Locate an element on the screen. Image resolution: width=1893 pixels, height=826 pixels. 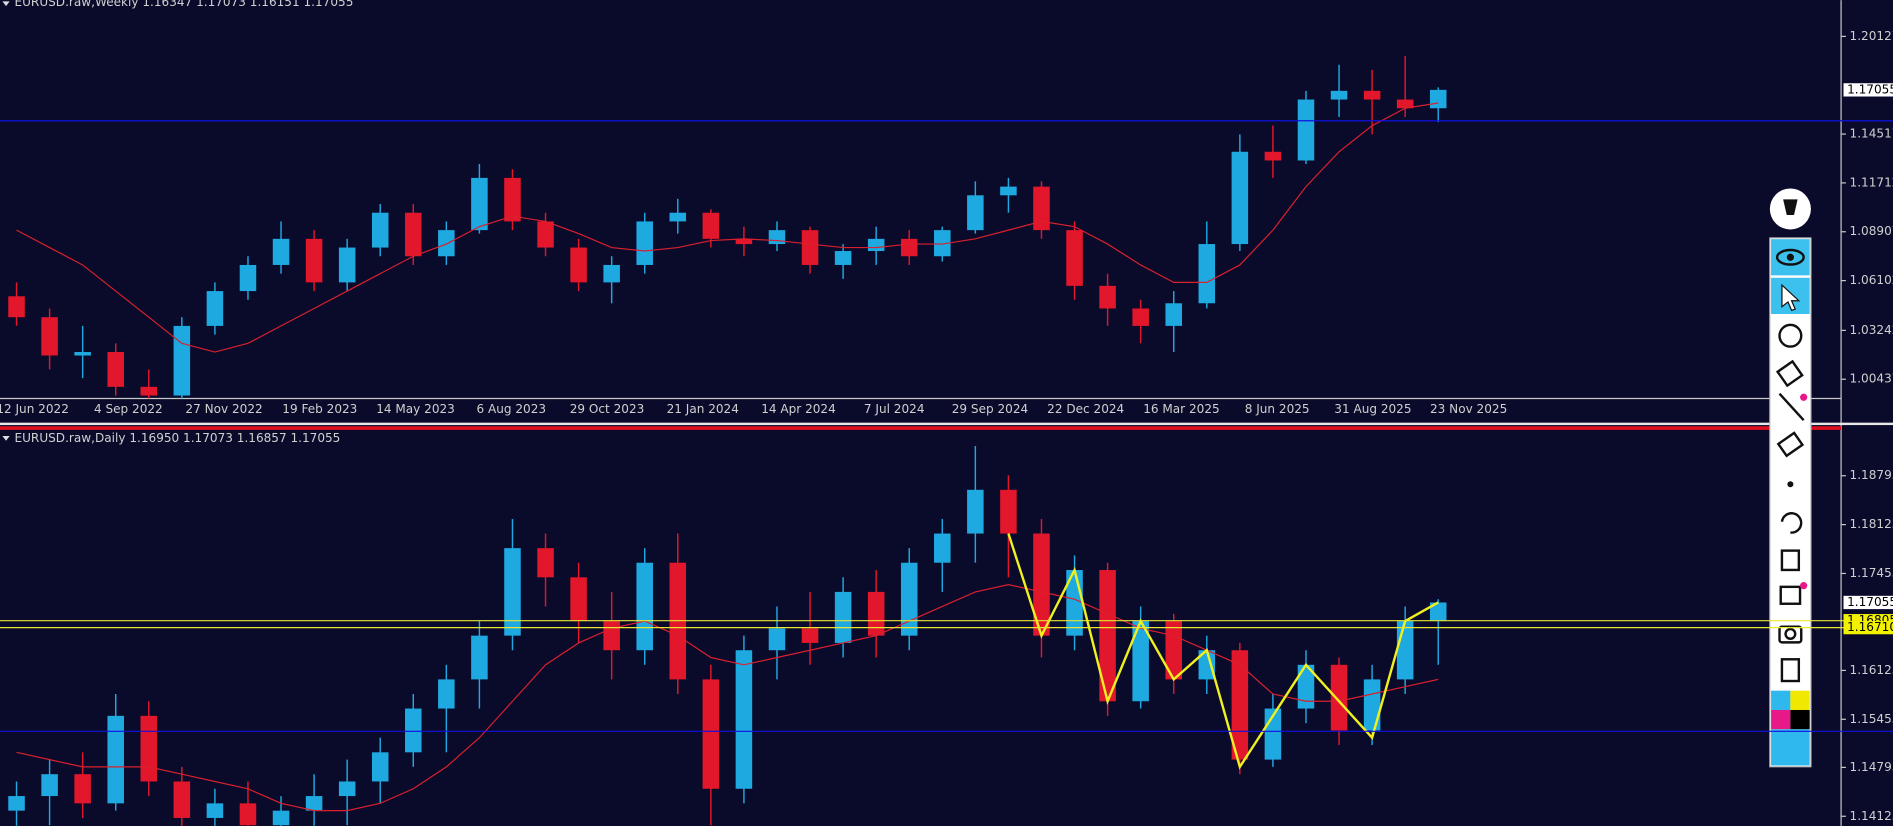
pane-separator is located at coordinates (946, 424).